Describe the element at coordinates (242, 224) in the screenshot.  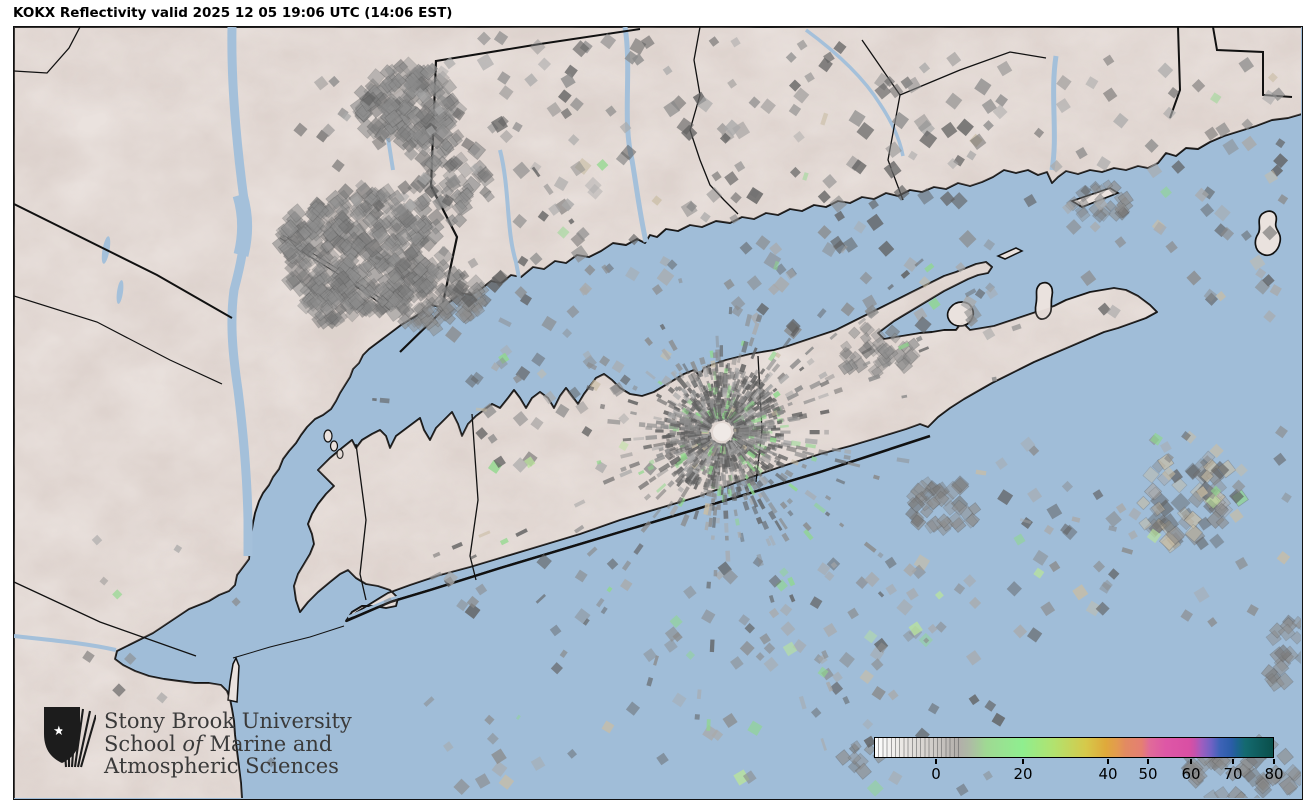
I see `hudson-widening` at that location.